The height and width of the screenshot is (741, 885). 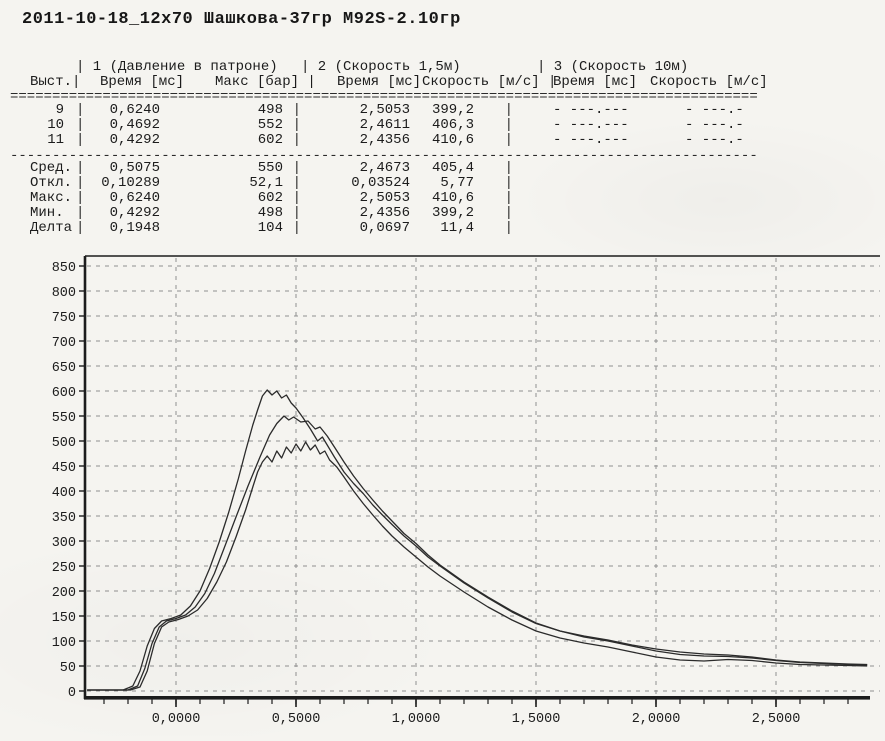 I want to click on table-row-stddev: Откл. | 0,10289 52,1 | 0,03524 5,77 |, so click(x=422, y=183).